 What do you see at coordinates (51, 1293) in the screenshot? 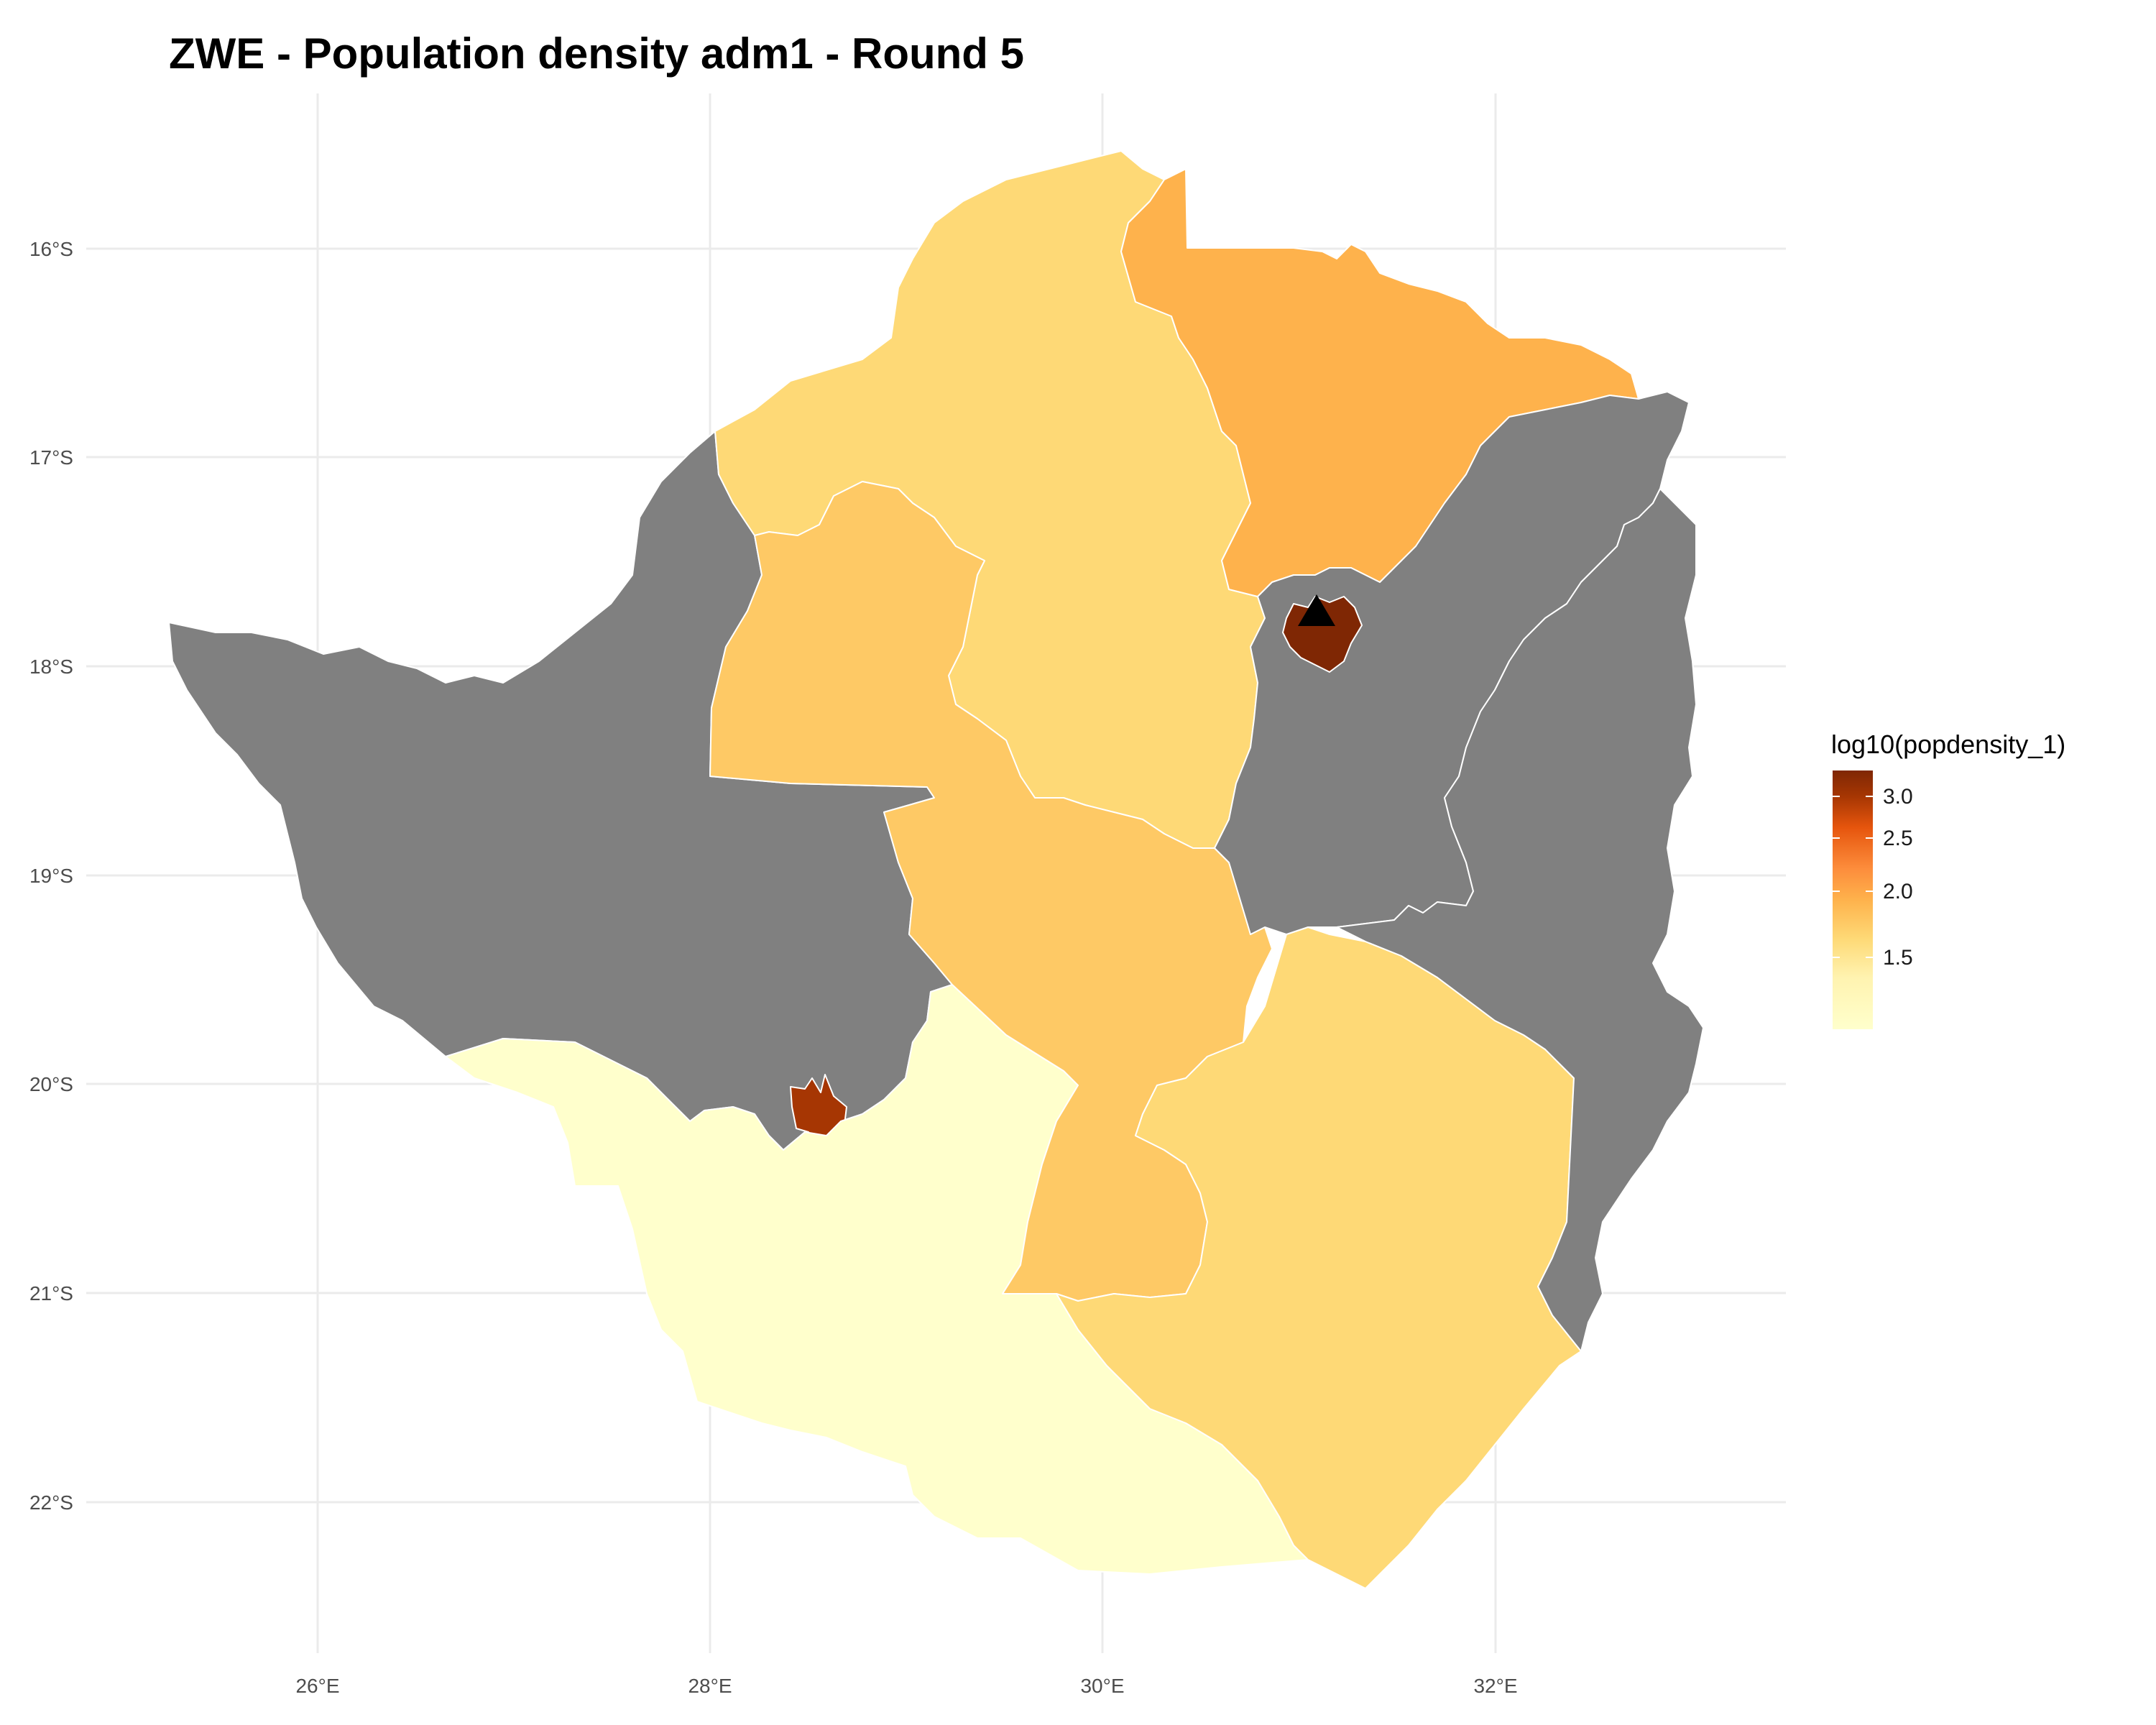
I see `y-tick-label: 21°S` at bounding box center [51, 1293].